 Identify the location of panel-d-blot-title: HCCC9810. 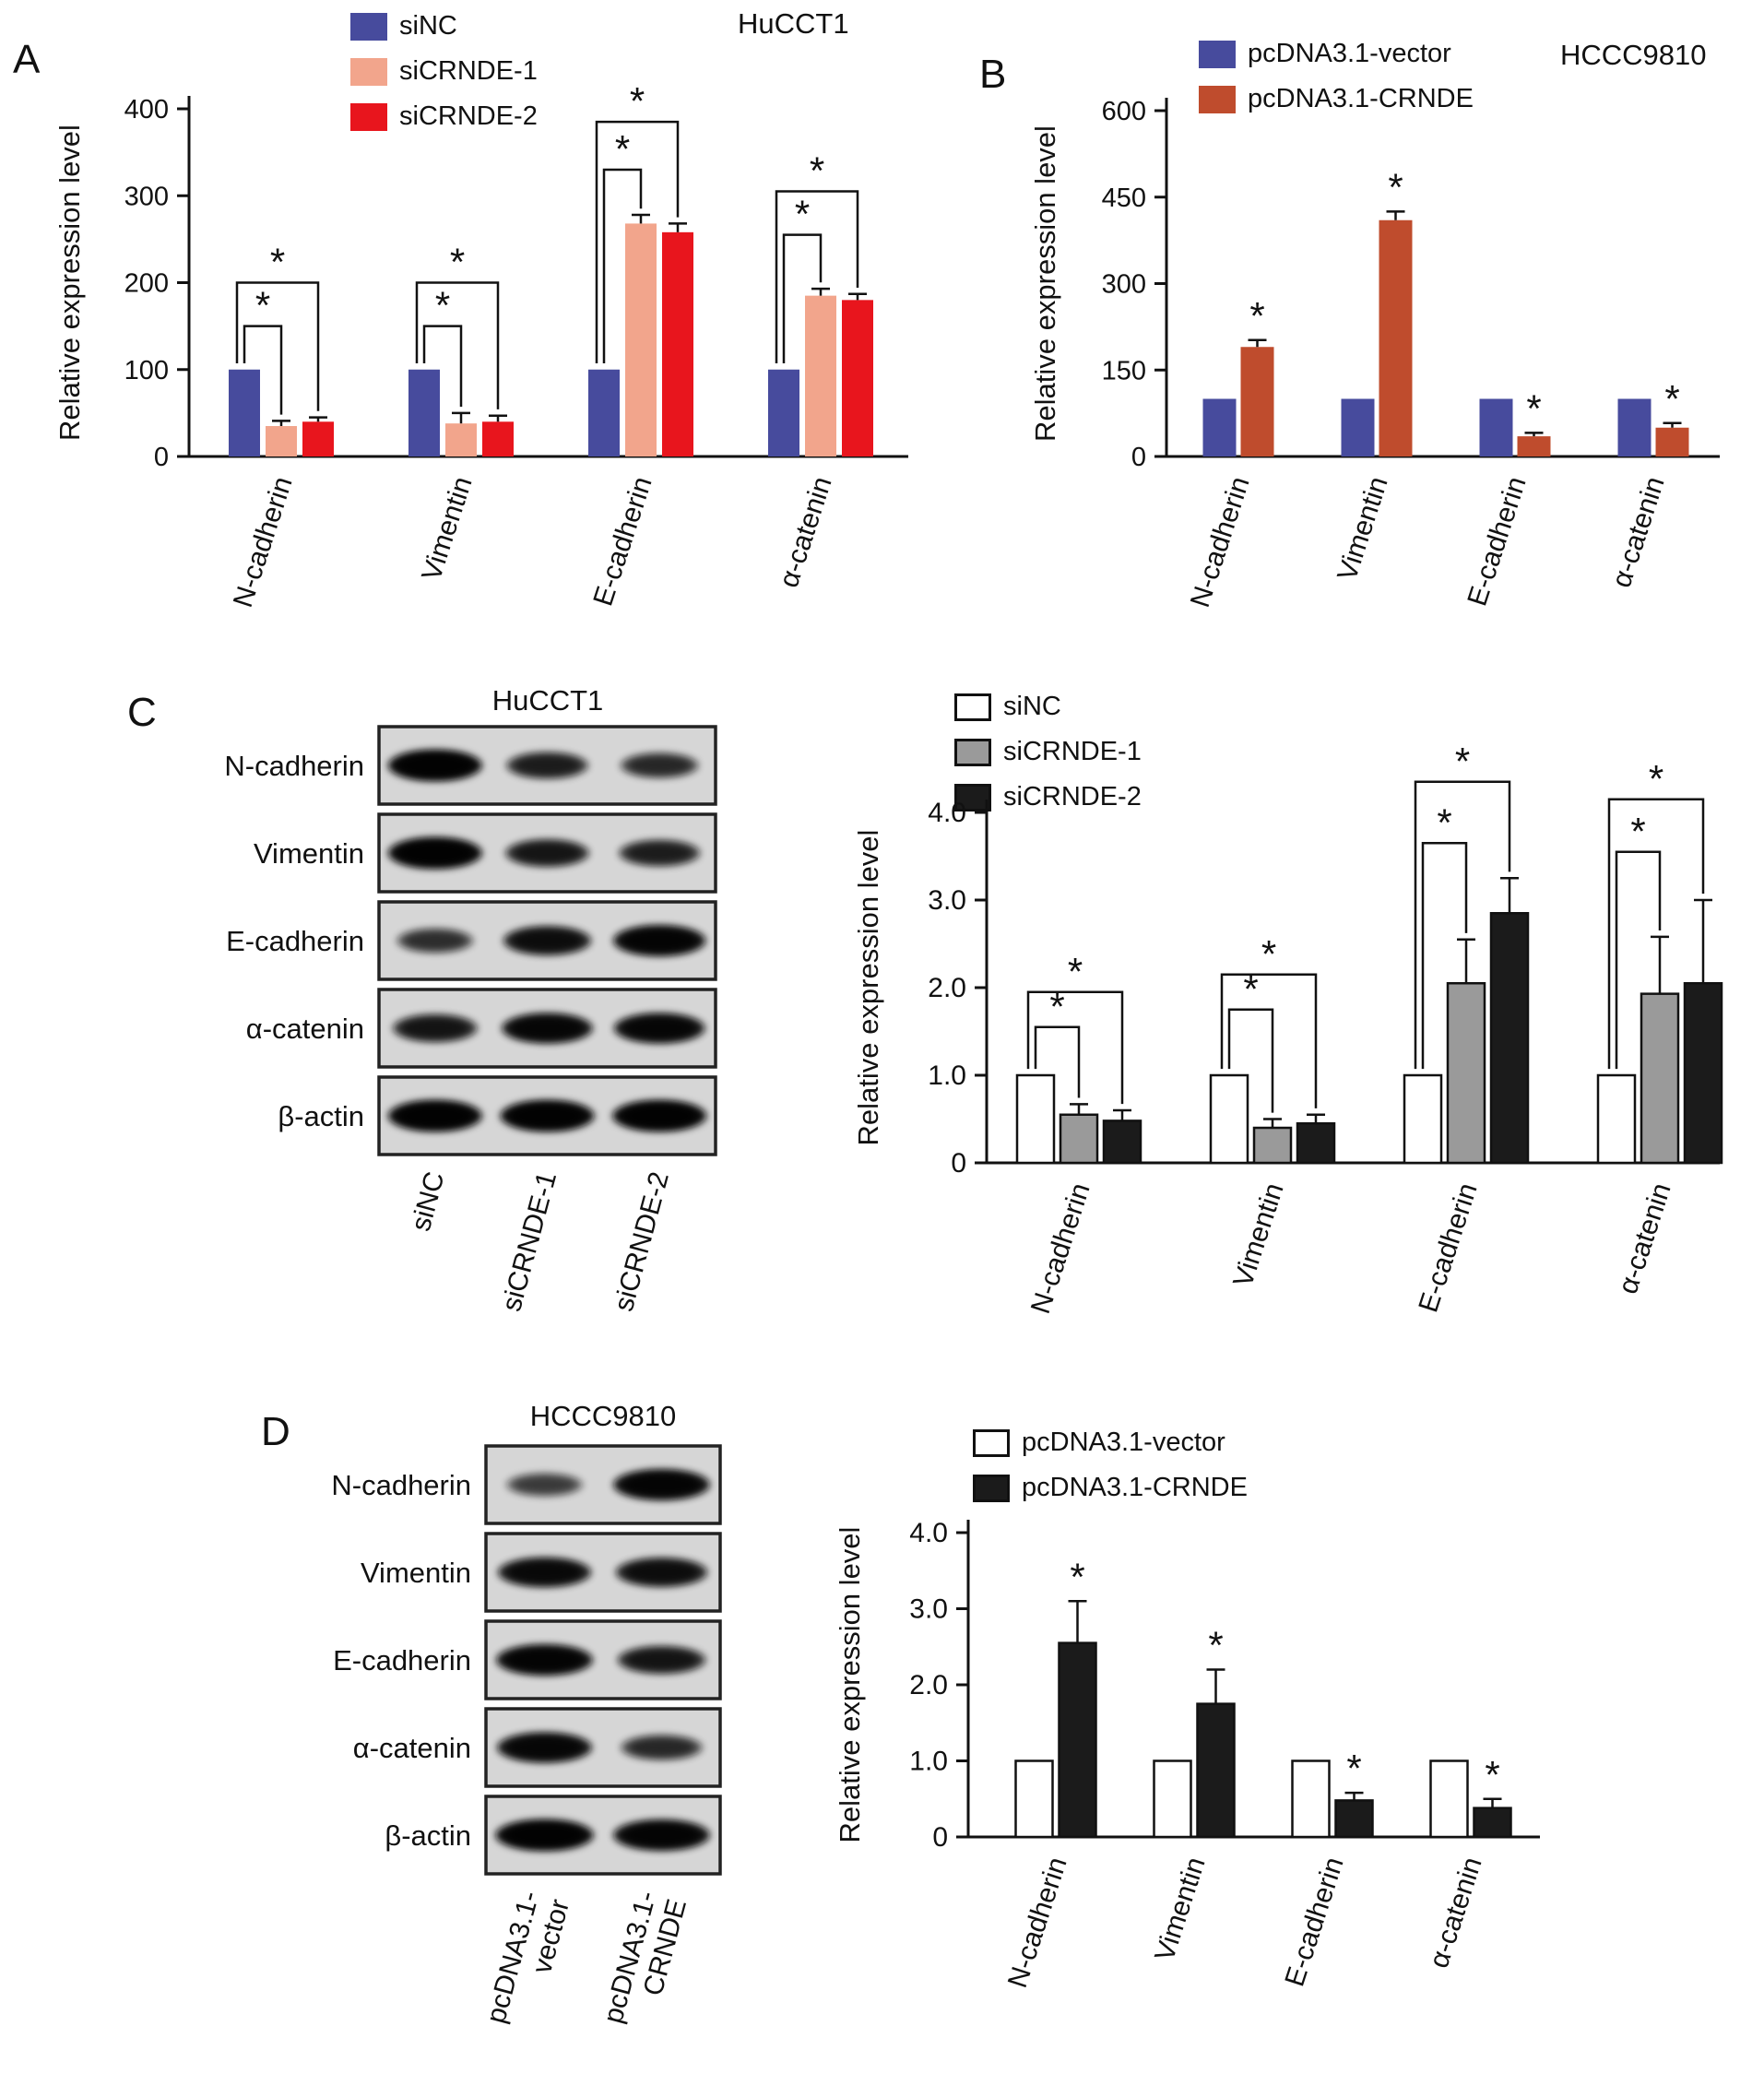
(603, 1416).